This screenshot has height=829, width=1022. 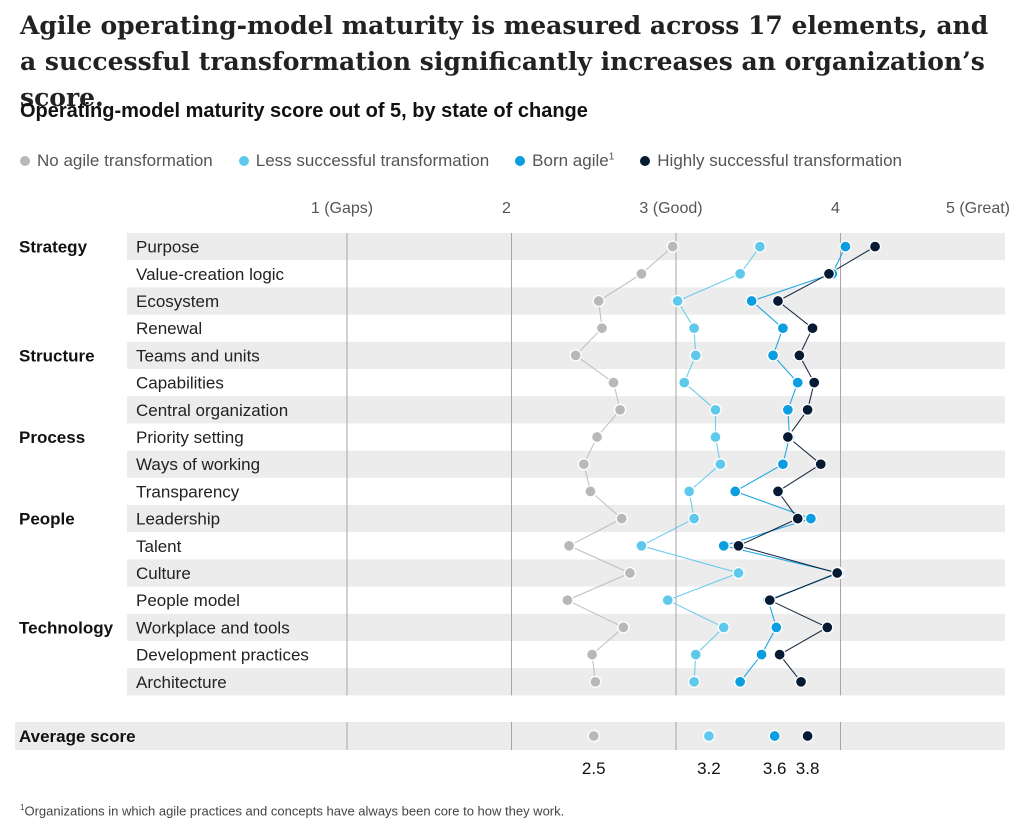 What do you see at coordinates (212, 410) in the screenshot?
I see `category-label: Central organization` at bounding box center [212, 410].